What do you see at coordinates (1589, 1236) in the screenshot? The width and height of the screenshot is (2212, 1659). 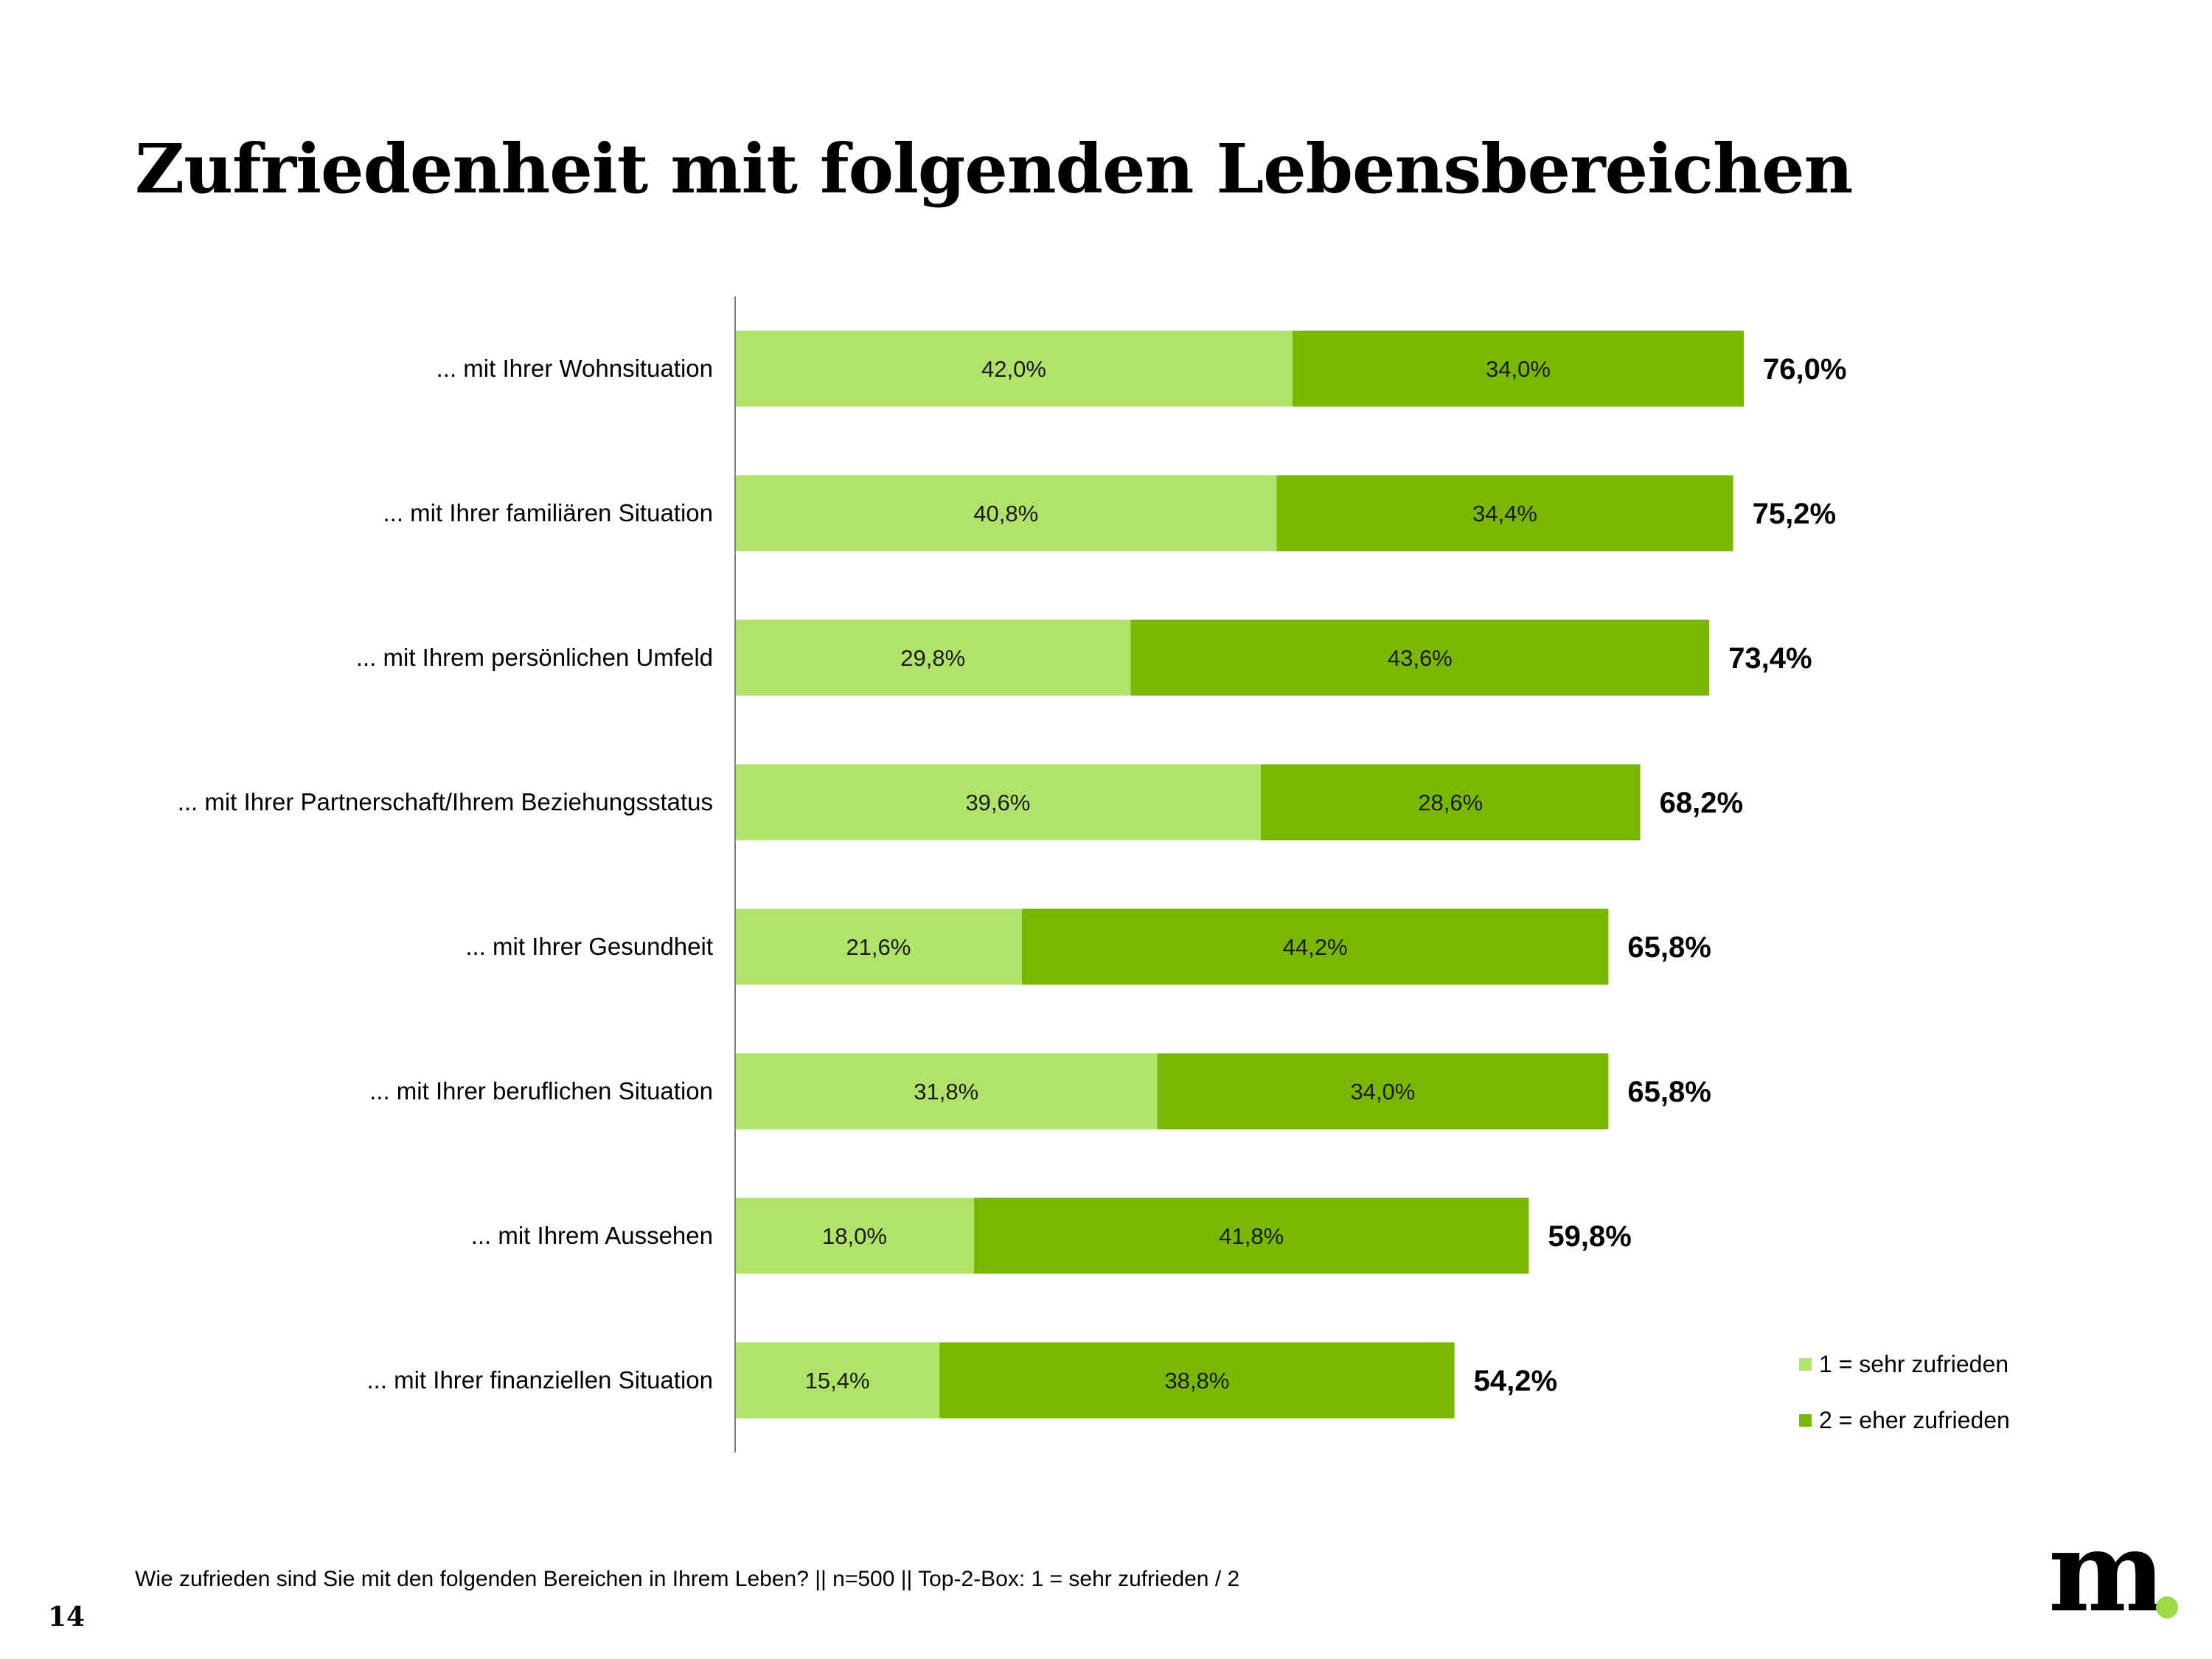 I see `total-data-label: 59,8%` at bounding box center [1589, 1236].